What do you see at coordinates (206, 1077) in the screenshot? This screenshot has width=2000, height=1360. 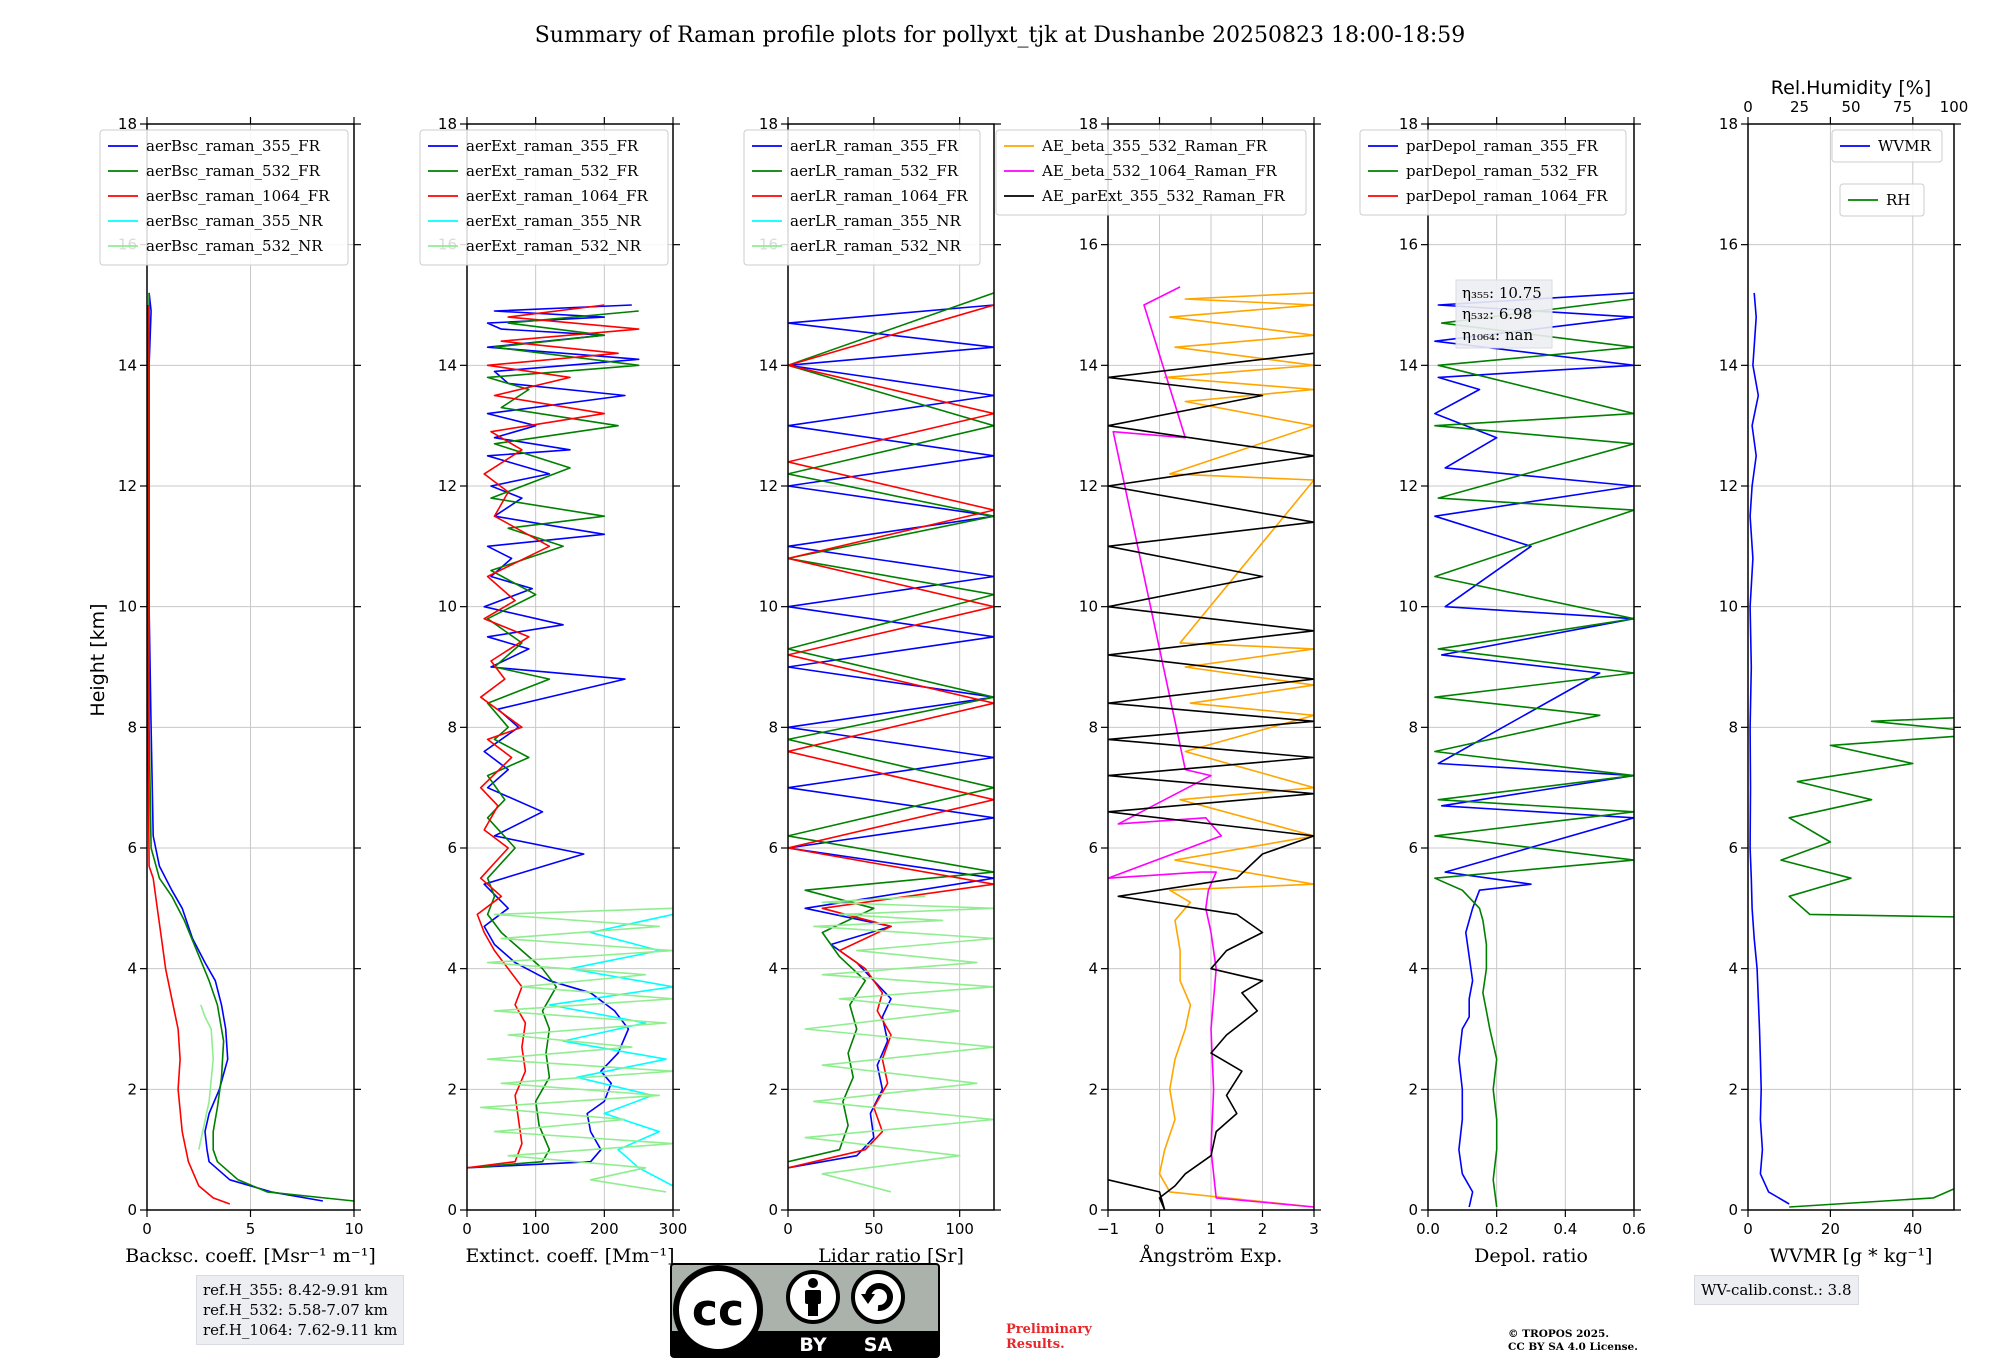 I see `series-line-aerBsc_raman_532_NR` at bounding box center [206, 1077].